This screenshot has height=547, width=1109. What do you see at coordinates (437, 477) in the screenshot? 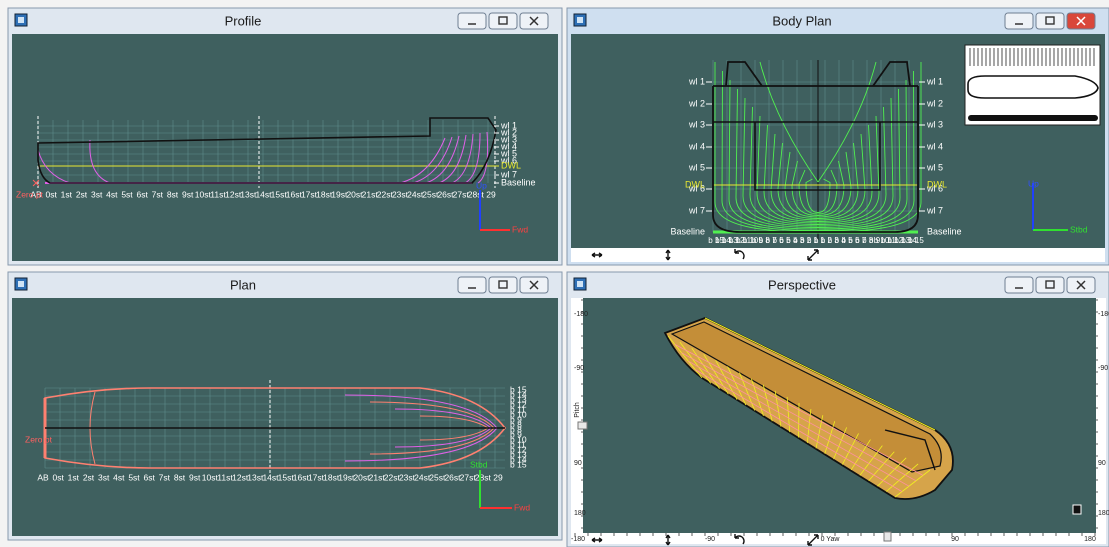
I see `station-label: 25st` at bounding box center [437, 477].